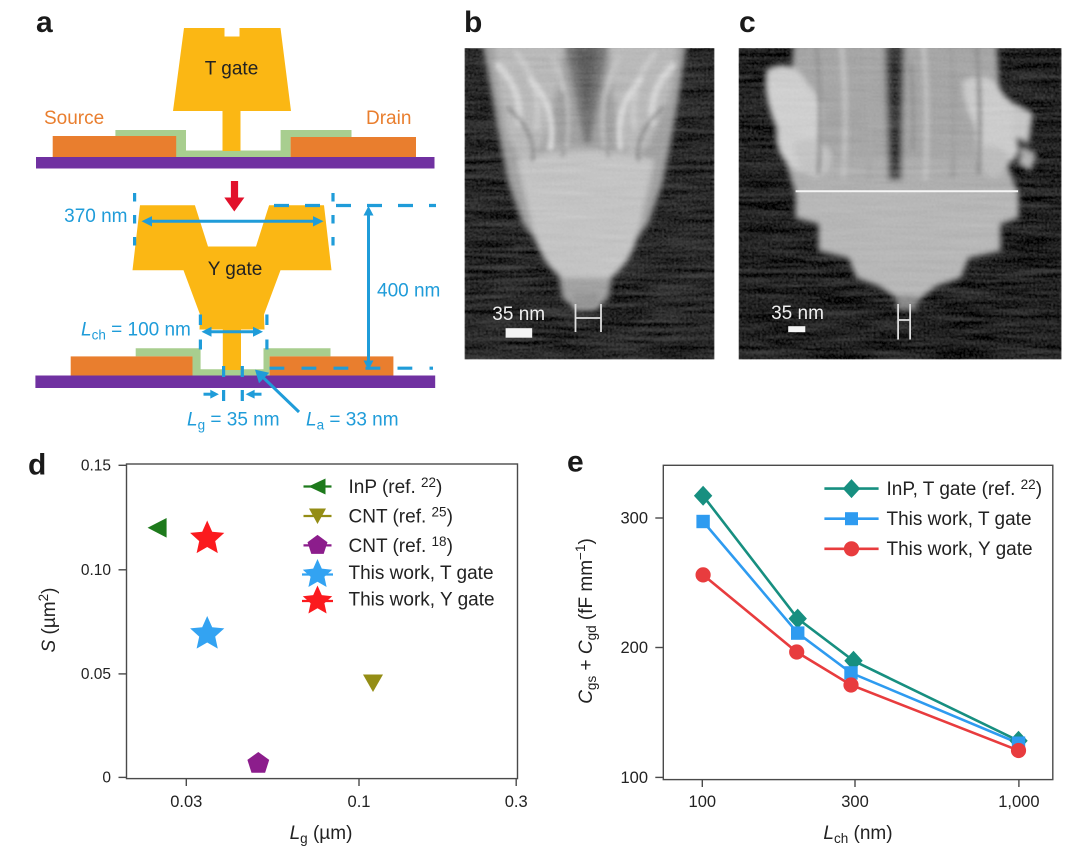 The width and height of the screenshot is (1084, 855). What do you see at coordinates (401, 516) in the screenshot?
I see `svg-text: CNT (ref. 25)` at bounding box center [401, 516].